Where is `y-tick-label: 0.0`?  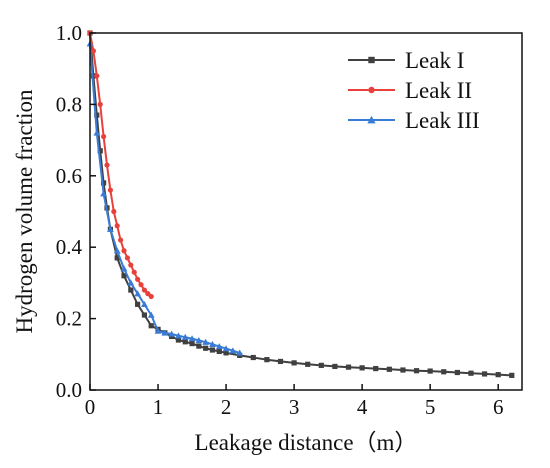 y-tick-label: 0.0 is located at coordinates (69, 390).